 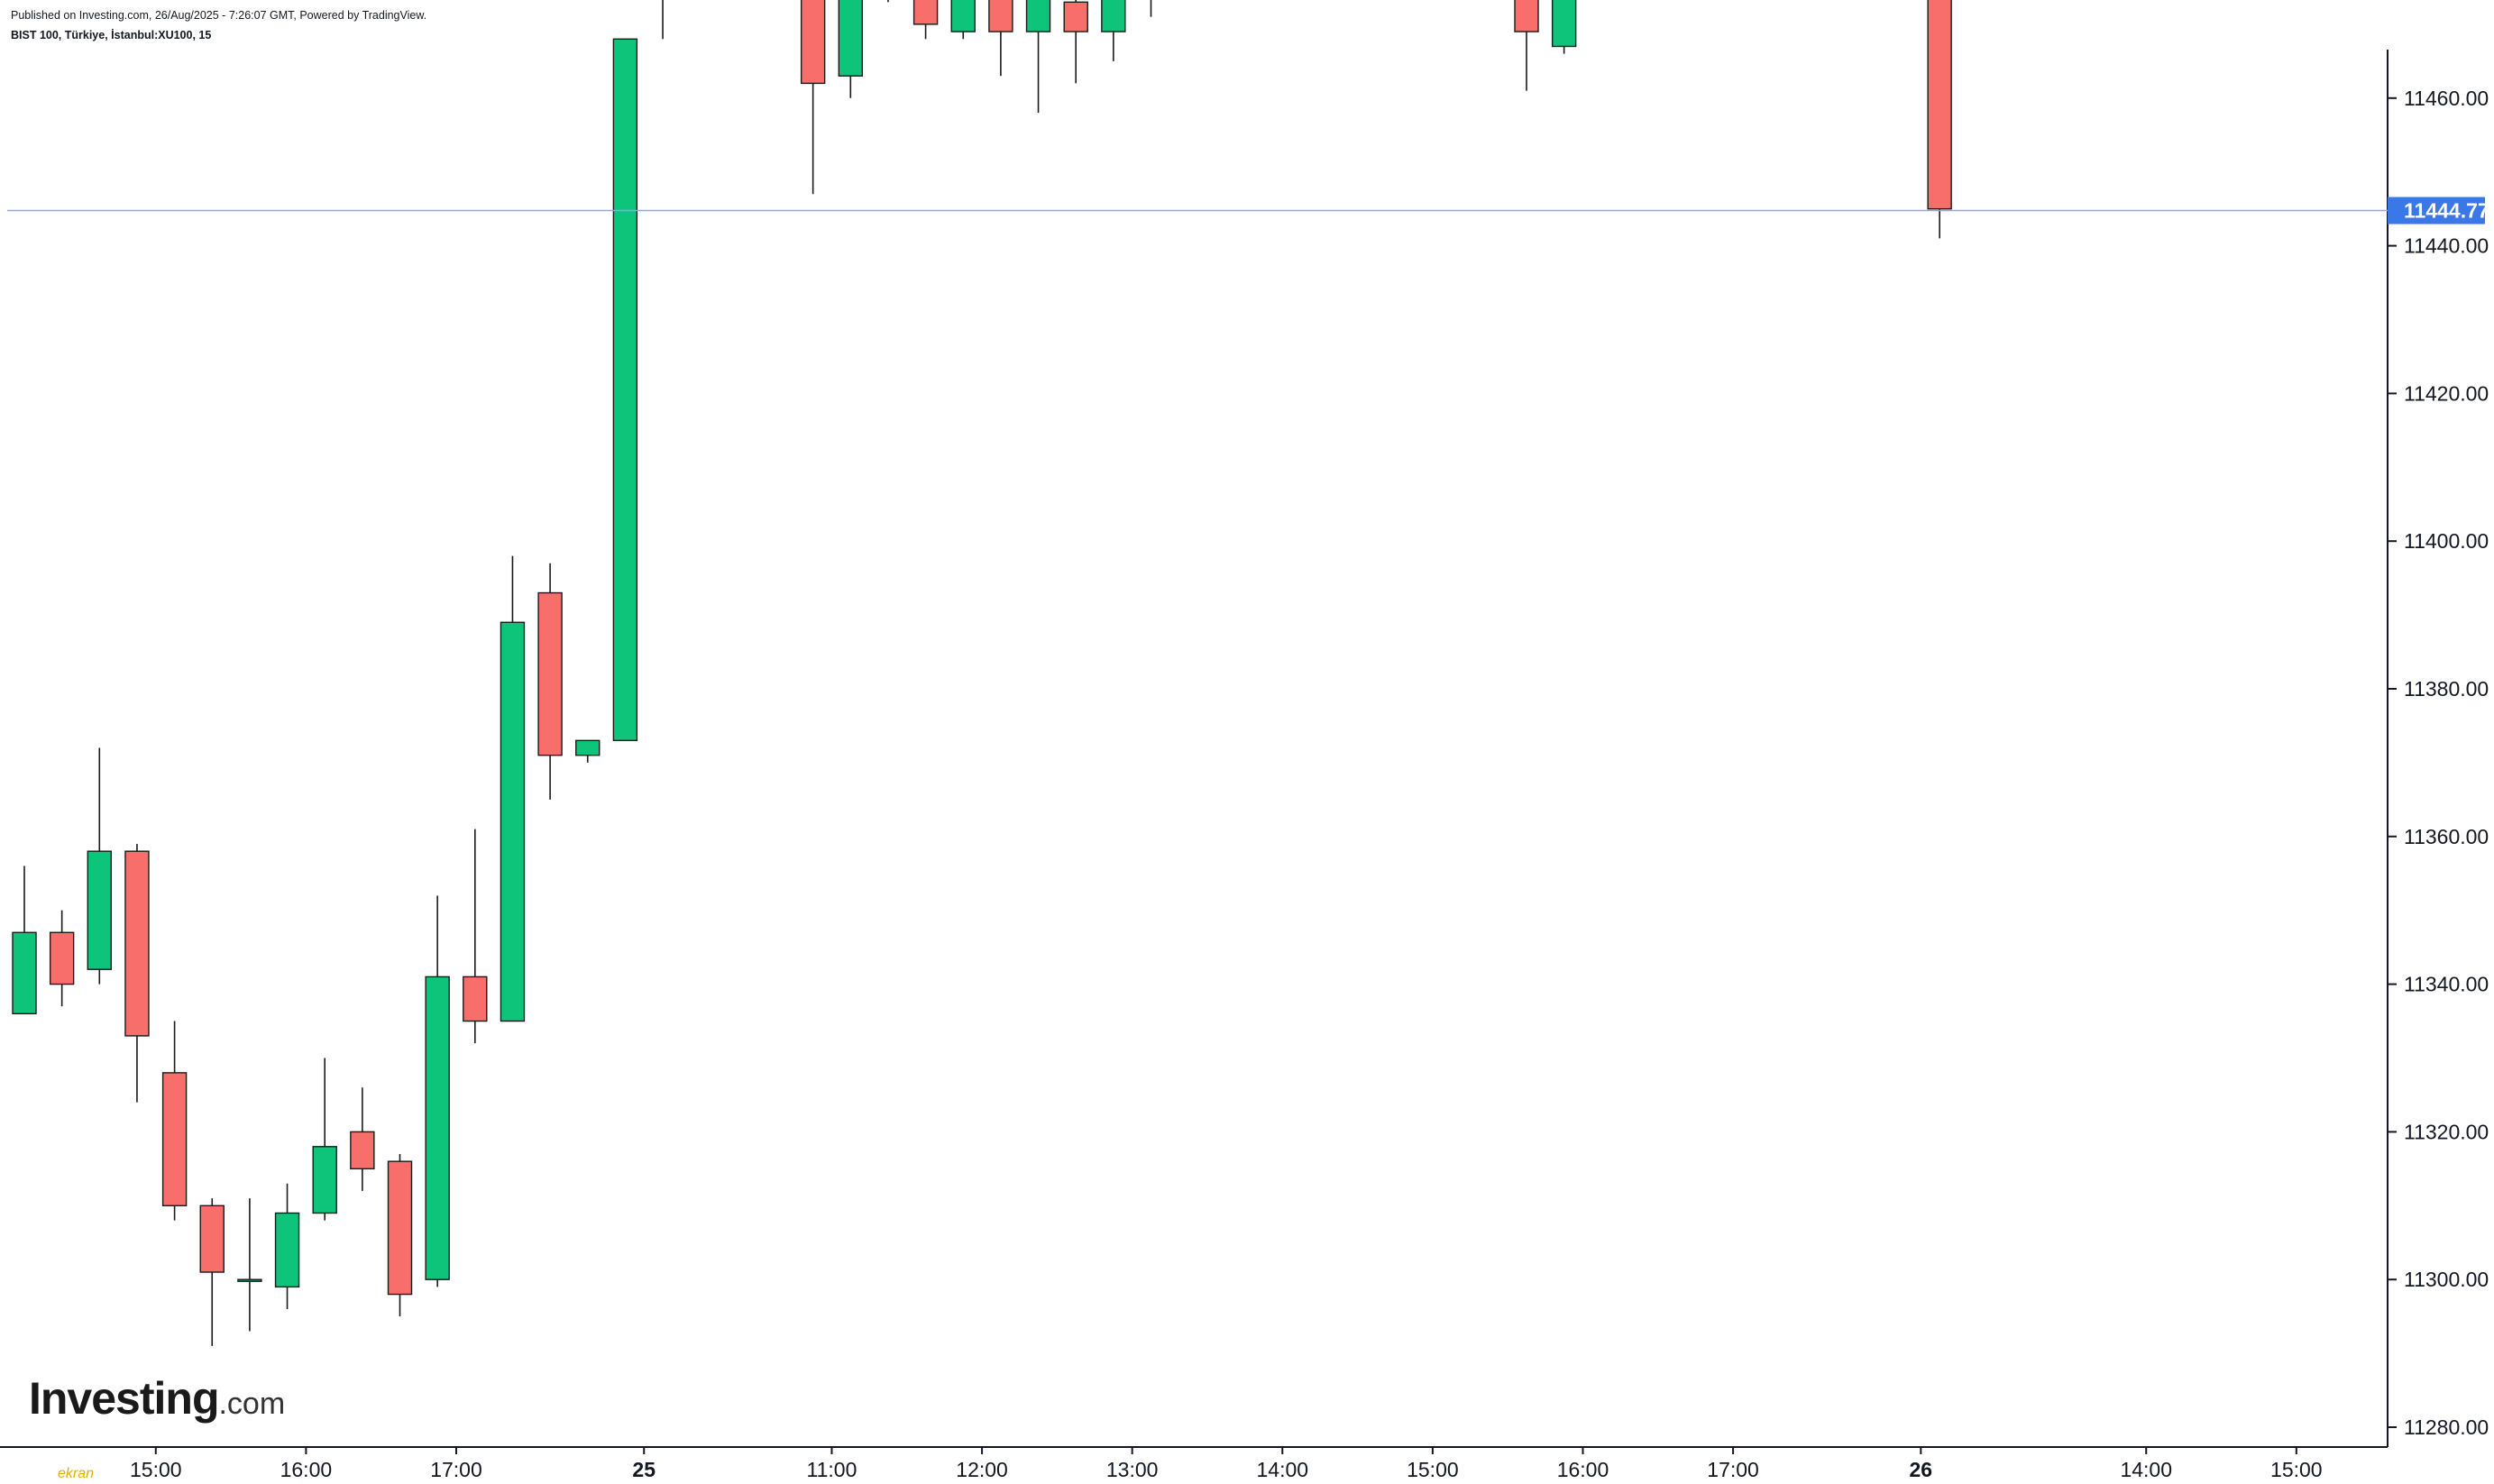 What do you see at coordinates (1133, 1469) in the screenshot?
I see `time-tick-label: 13:00` at bounding box center [1133, 1469].